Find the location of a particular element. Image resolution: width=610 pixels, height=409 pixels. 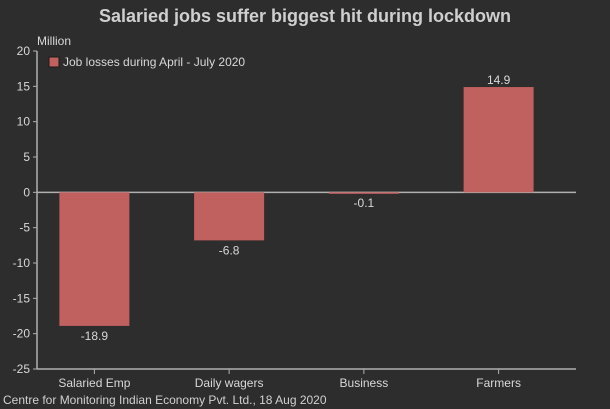

y-tick-label: -25 is located at coordinates (22, 369).